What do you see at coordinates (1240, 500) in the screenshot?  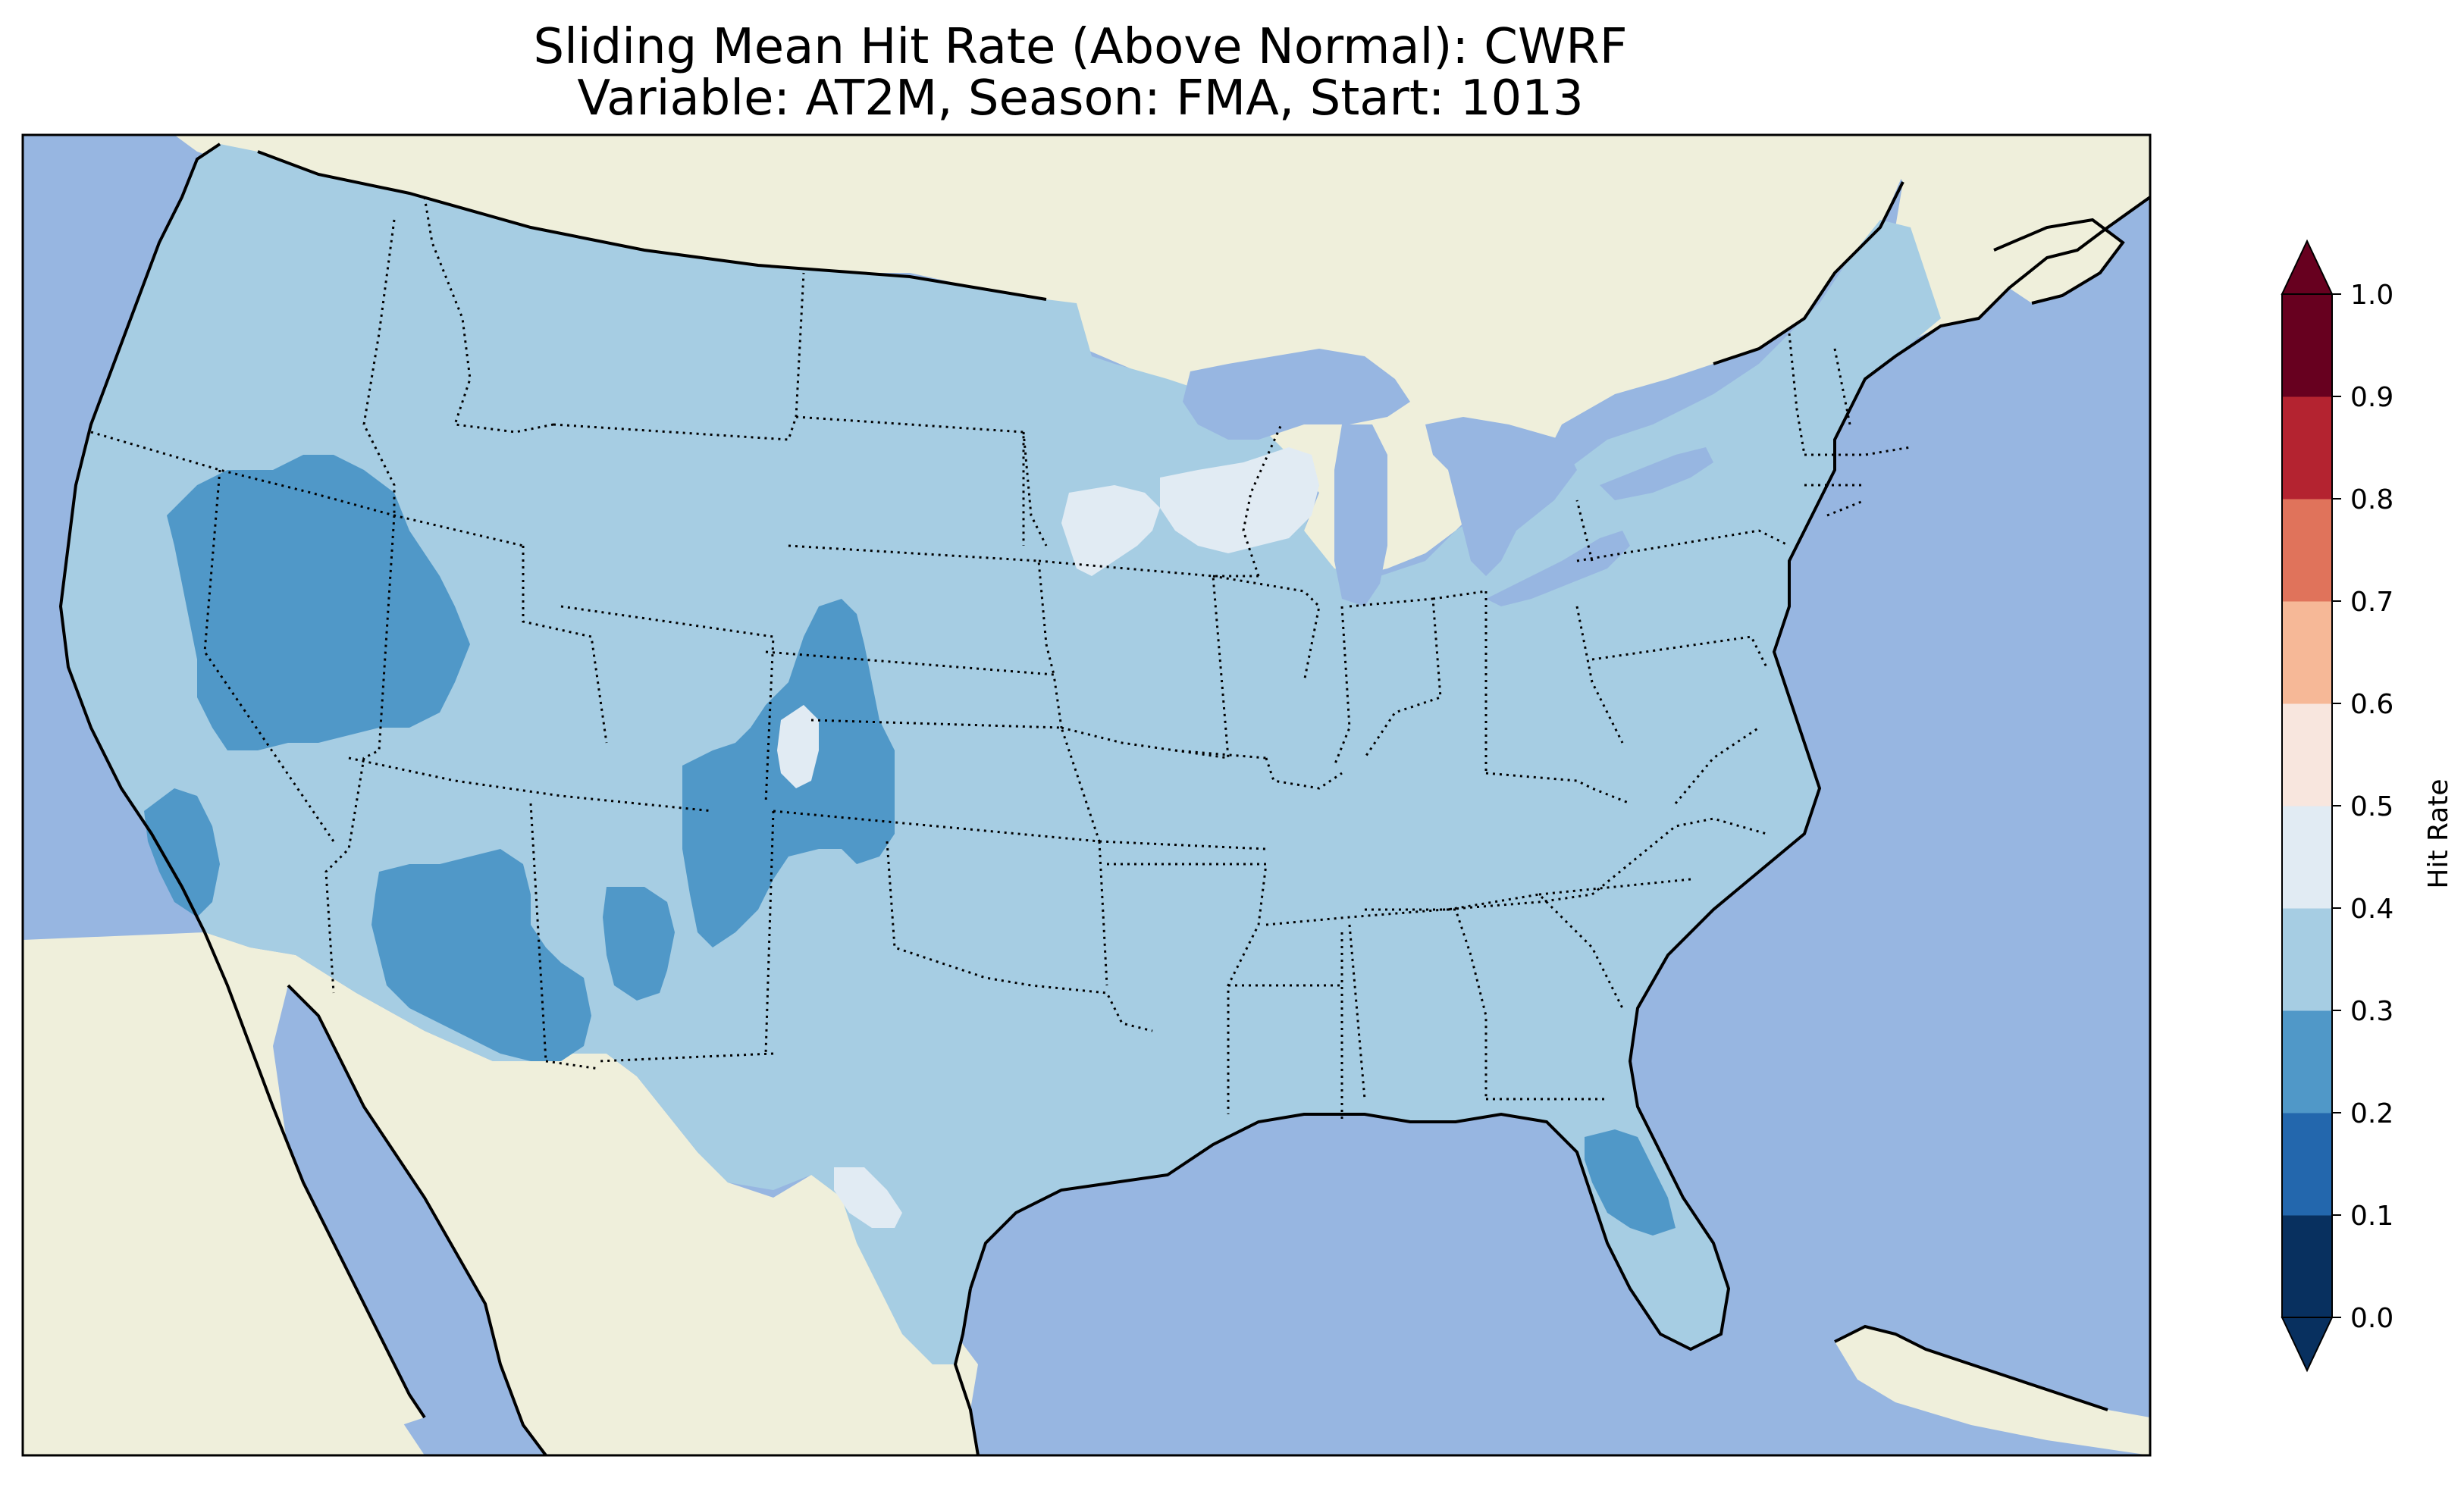 I see `hit-rate-pale-wisconsin` at bounding box center [1240, 500].